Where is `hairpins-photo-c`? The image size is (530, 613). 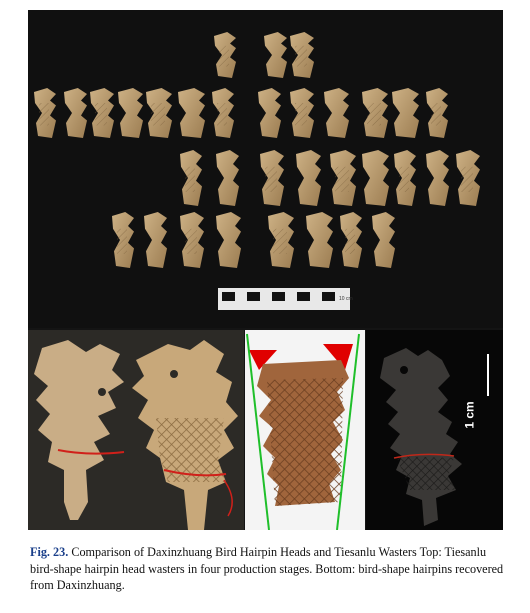
hairpins-photo-c is located at coordinates (434, 430).